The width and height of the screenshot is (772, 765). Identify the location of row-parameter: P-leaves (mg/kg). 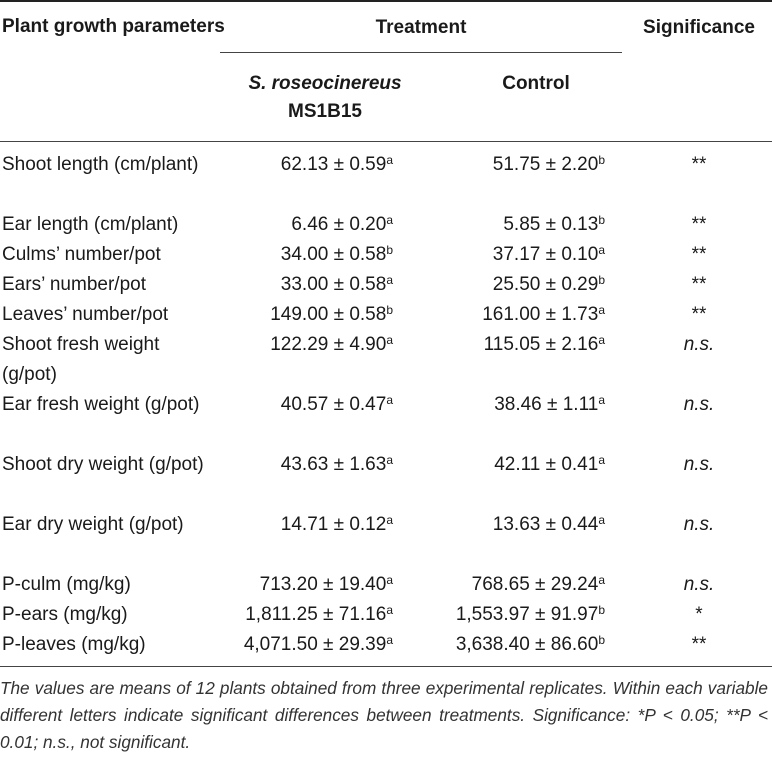
(74, 644).